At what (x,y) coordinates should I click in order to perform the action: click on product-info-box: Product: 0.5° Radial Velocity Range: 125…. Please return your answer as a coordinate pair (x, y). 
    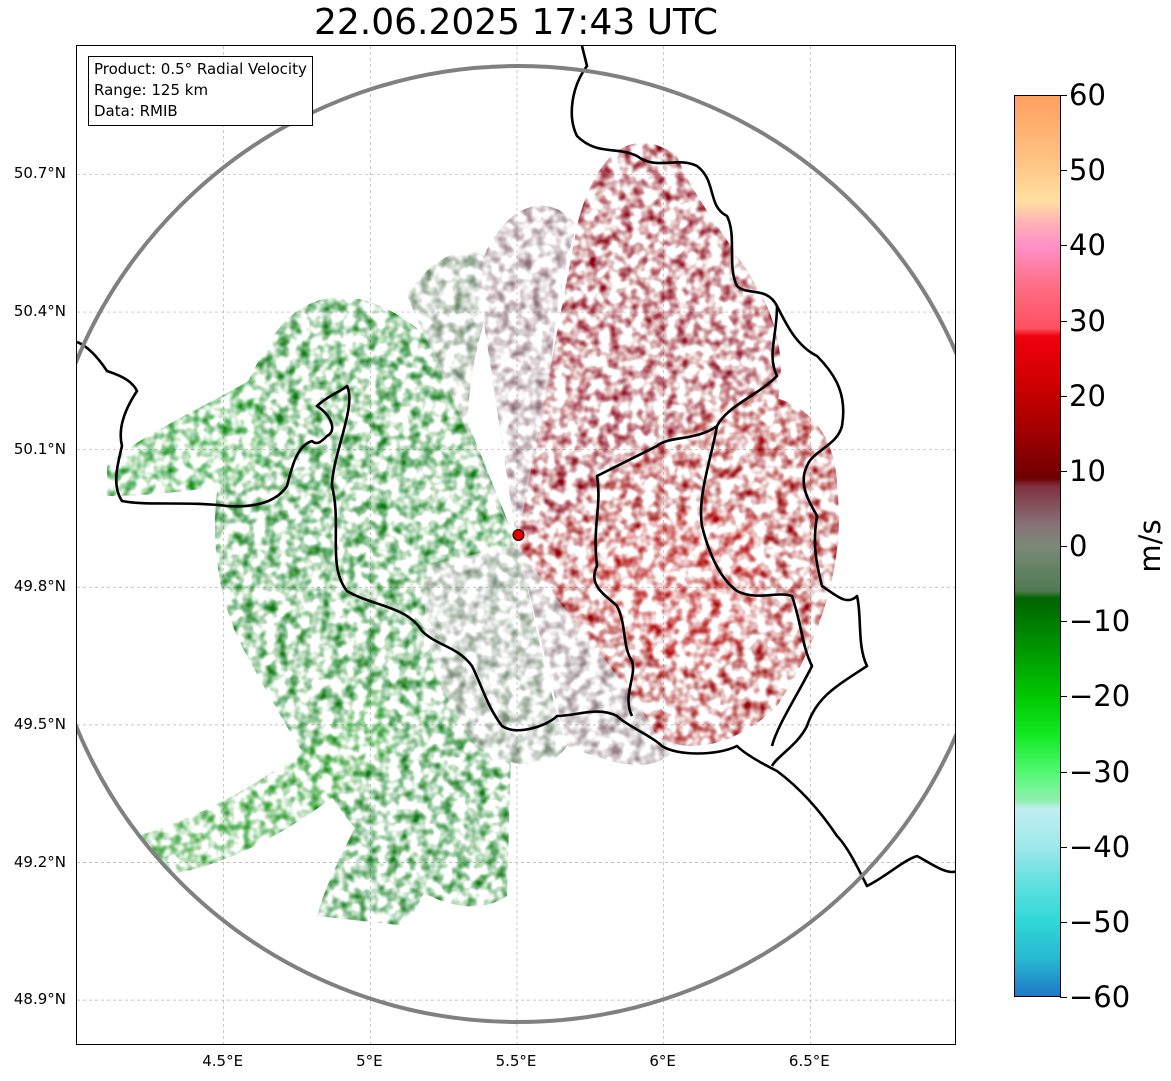
    Looking at the image, I should click on (200, 91).